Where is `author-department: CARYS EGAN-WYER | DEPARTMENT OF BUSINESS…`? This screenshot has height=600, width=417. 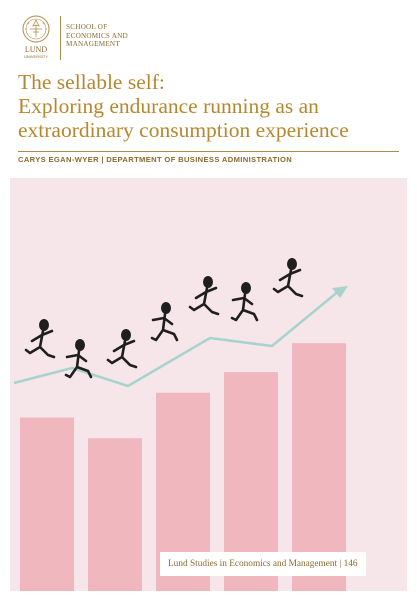 author-department: CARYS EGAN-WYER | DEPARTMENT OF BUSINESS… is located at coordinates (155, 159).